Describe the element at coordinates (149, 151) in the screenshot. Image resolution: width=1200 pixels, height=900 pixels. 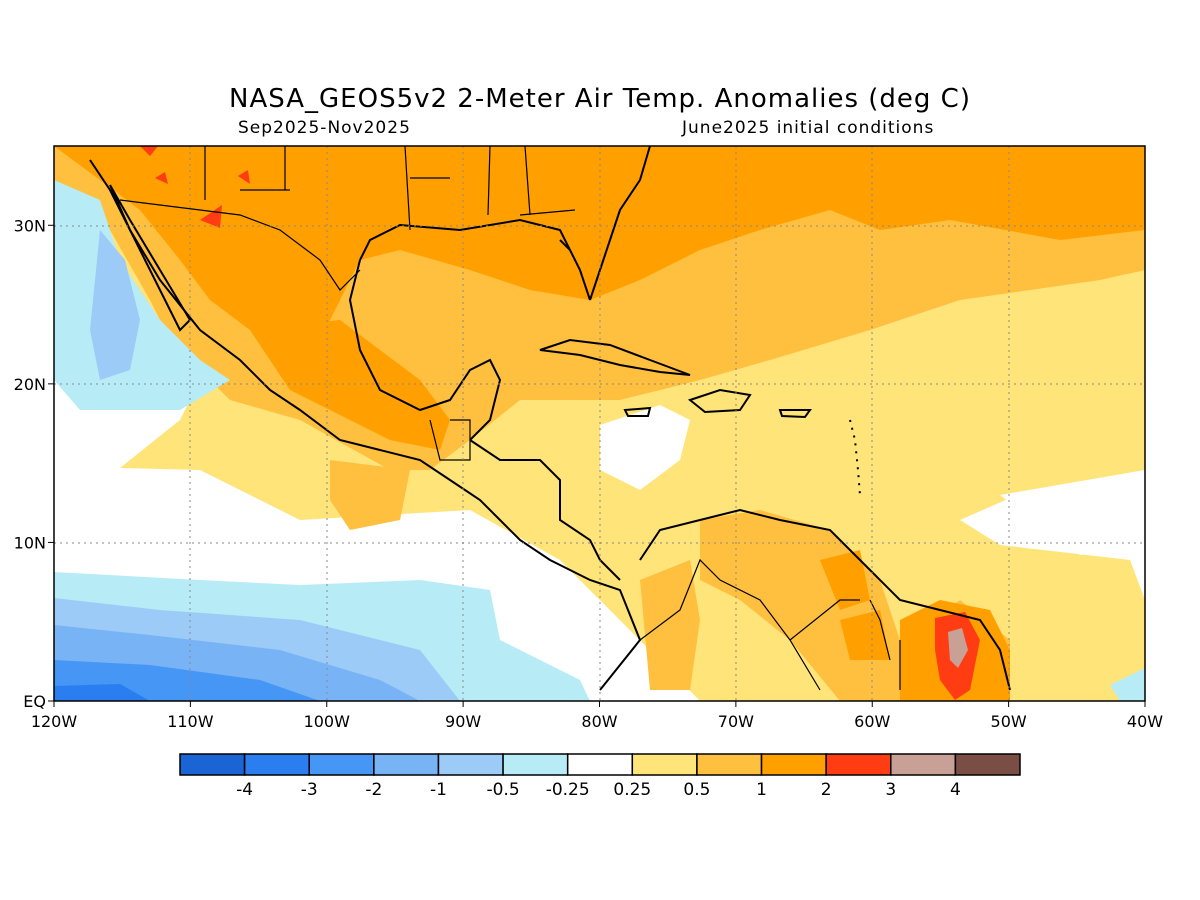
I see `anomaly-region-red-ca` at that location.